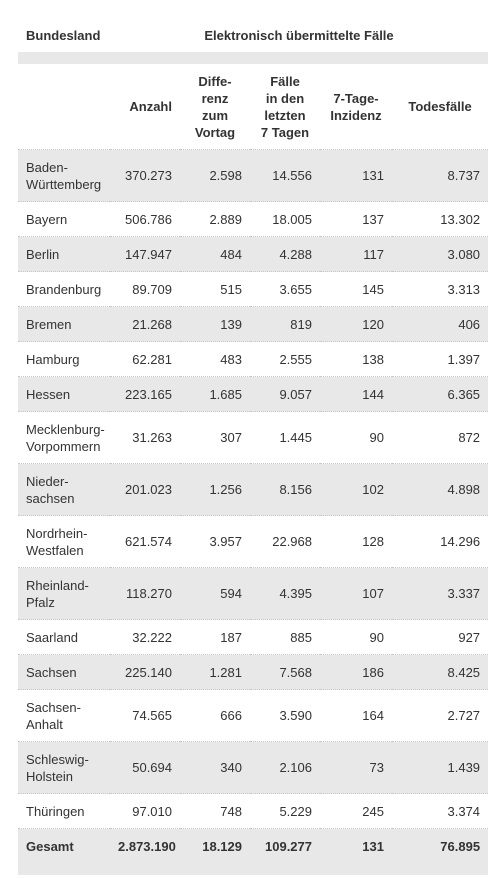  I want to click on cell: 14.556, so click(285, 175).